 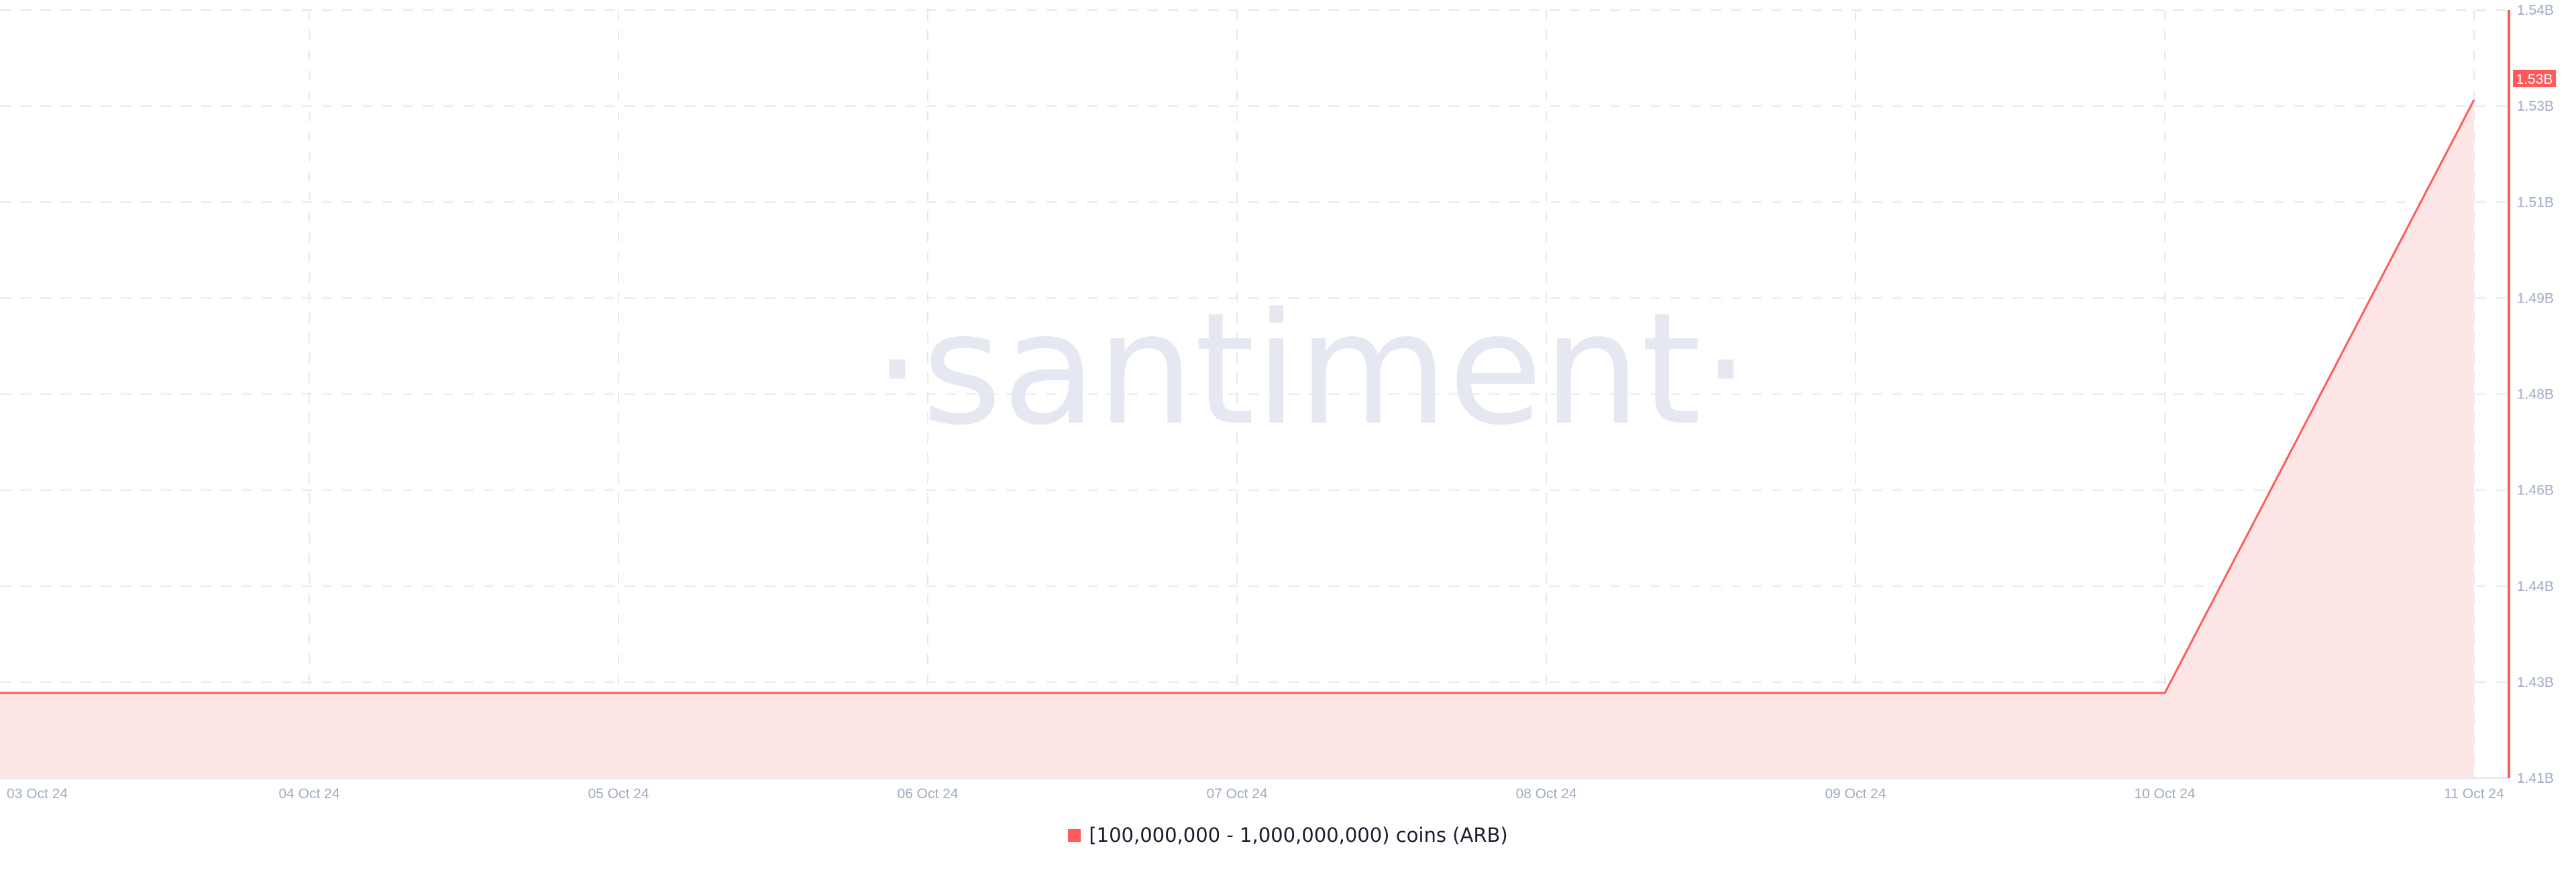 What do you see at coordinates (1855, 794) in the screenshot?
I see `x-tick-label: 09 Oct 24` at bounding box center [1855, 794].